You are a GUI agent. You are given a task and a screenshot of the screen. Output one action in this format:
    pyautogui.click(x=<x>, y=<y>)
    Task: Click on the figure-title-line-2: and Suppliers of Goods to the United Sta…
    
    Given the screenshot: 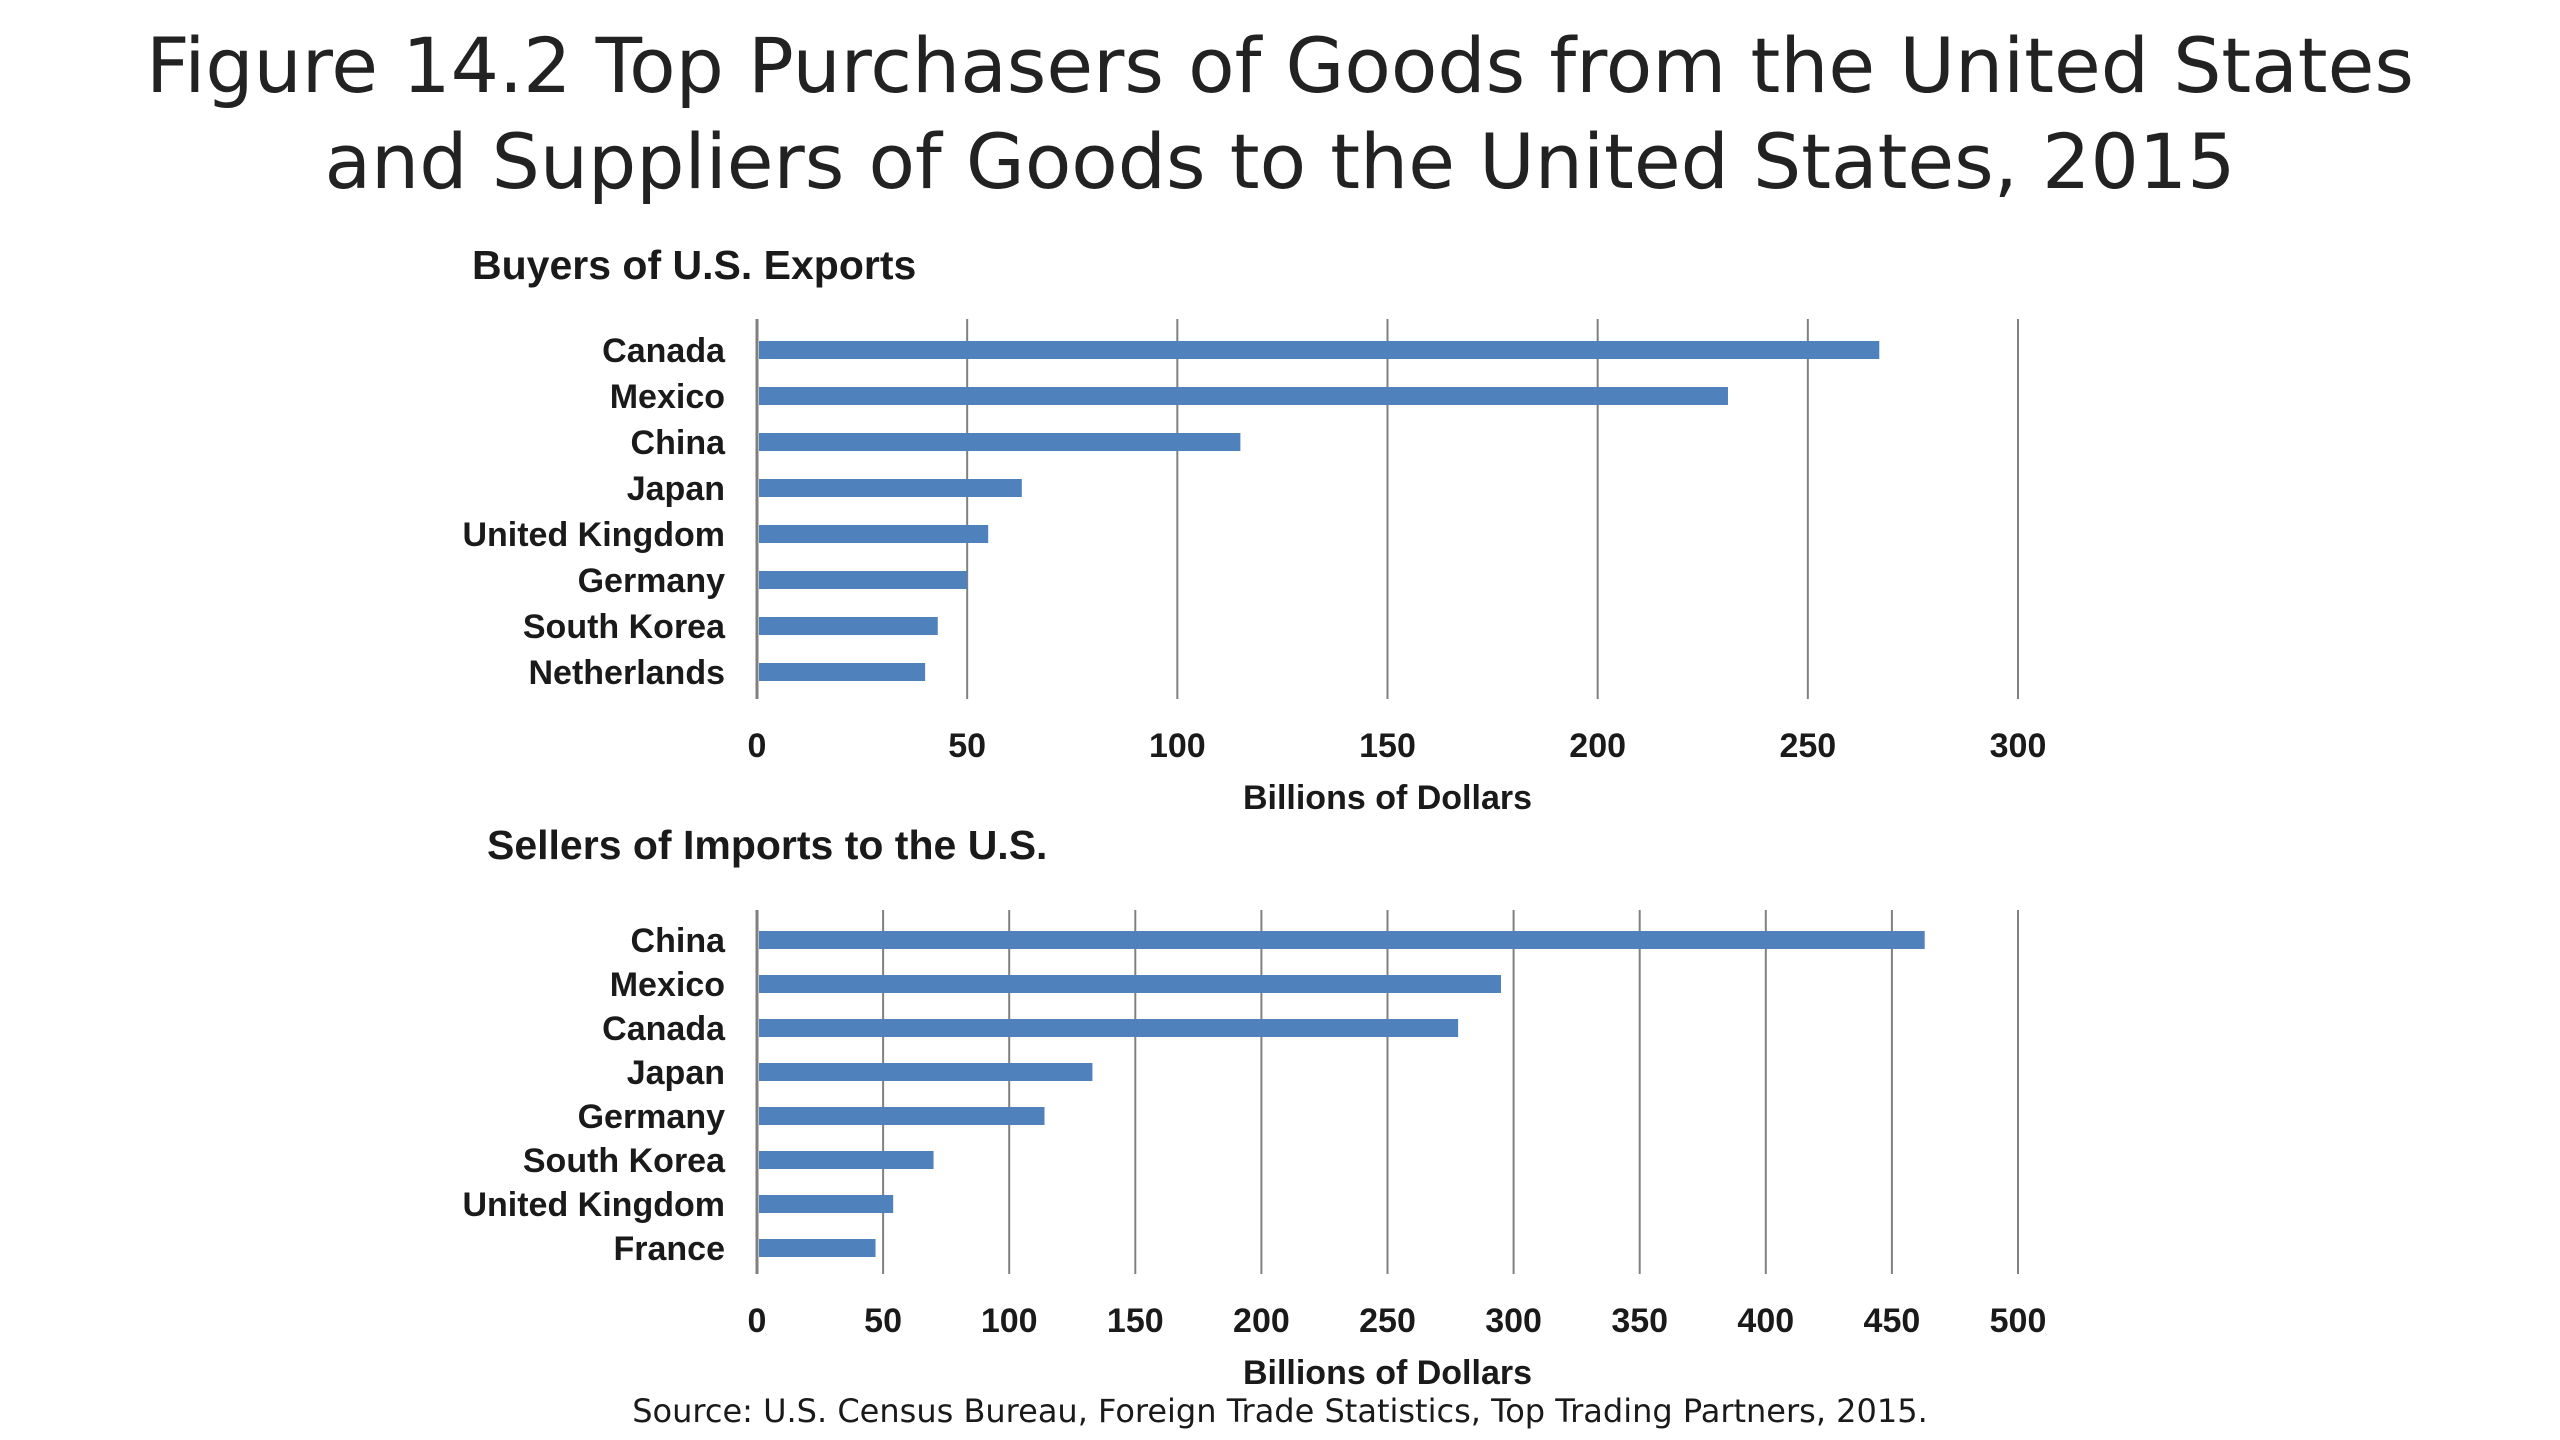 What is the action you would take?
    pyautogui.click(x=1280, y=161)
    